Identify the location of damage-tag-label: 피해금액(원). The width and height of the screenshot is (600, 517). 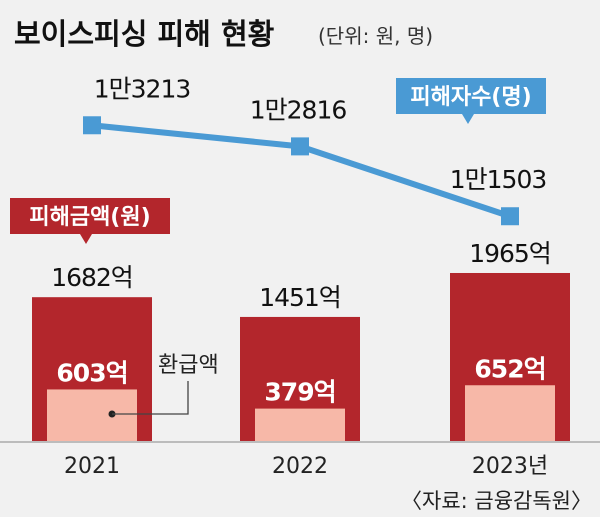
(89, 217).